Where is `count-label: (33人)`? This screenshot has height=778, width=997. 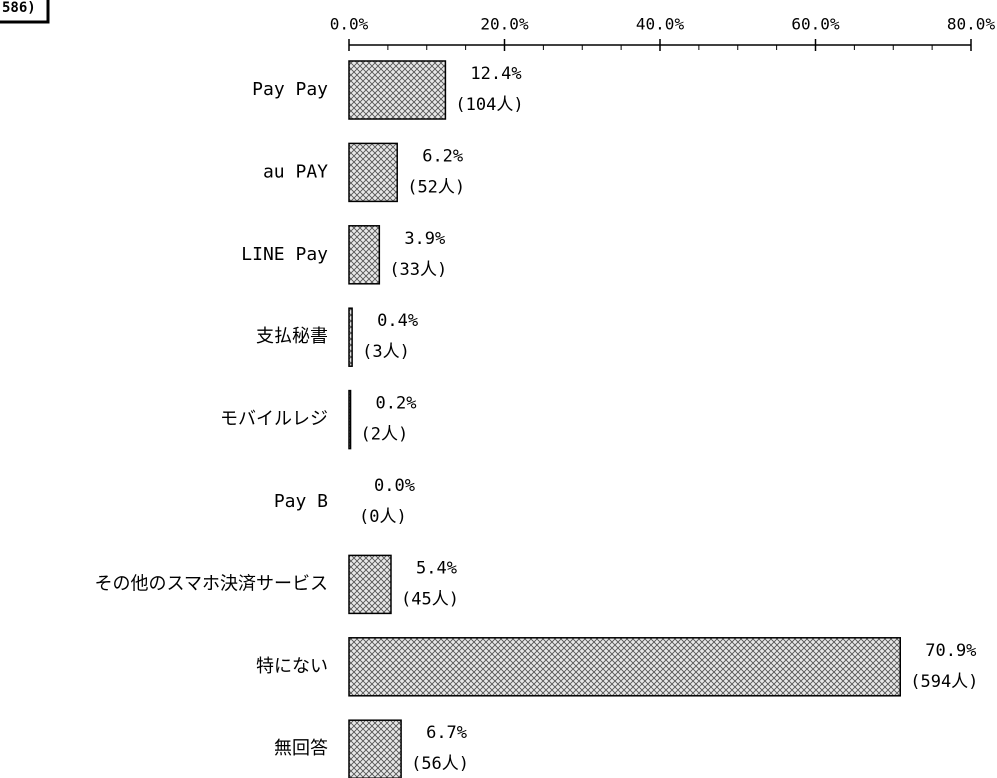 count-label: (33人) is located at coordinates (418, 270).